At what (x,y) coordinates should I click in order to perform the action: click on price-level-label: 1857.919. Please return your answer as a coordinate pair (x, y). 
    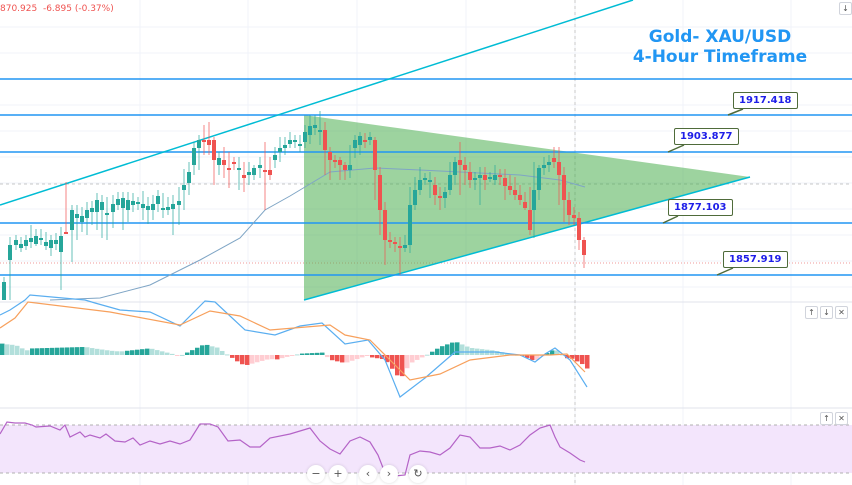
    Looking at the image, I should click on (755, 259).